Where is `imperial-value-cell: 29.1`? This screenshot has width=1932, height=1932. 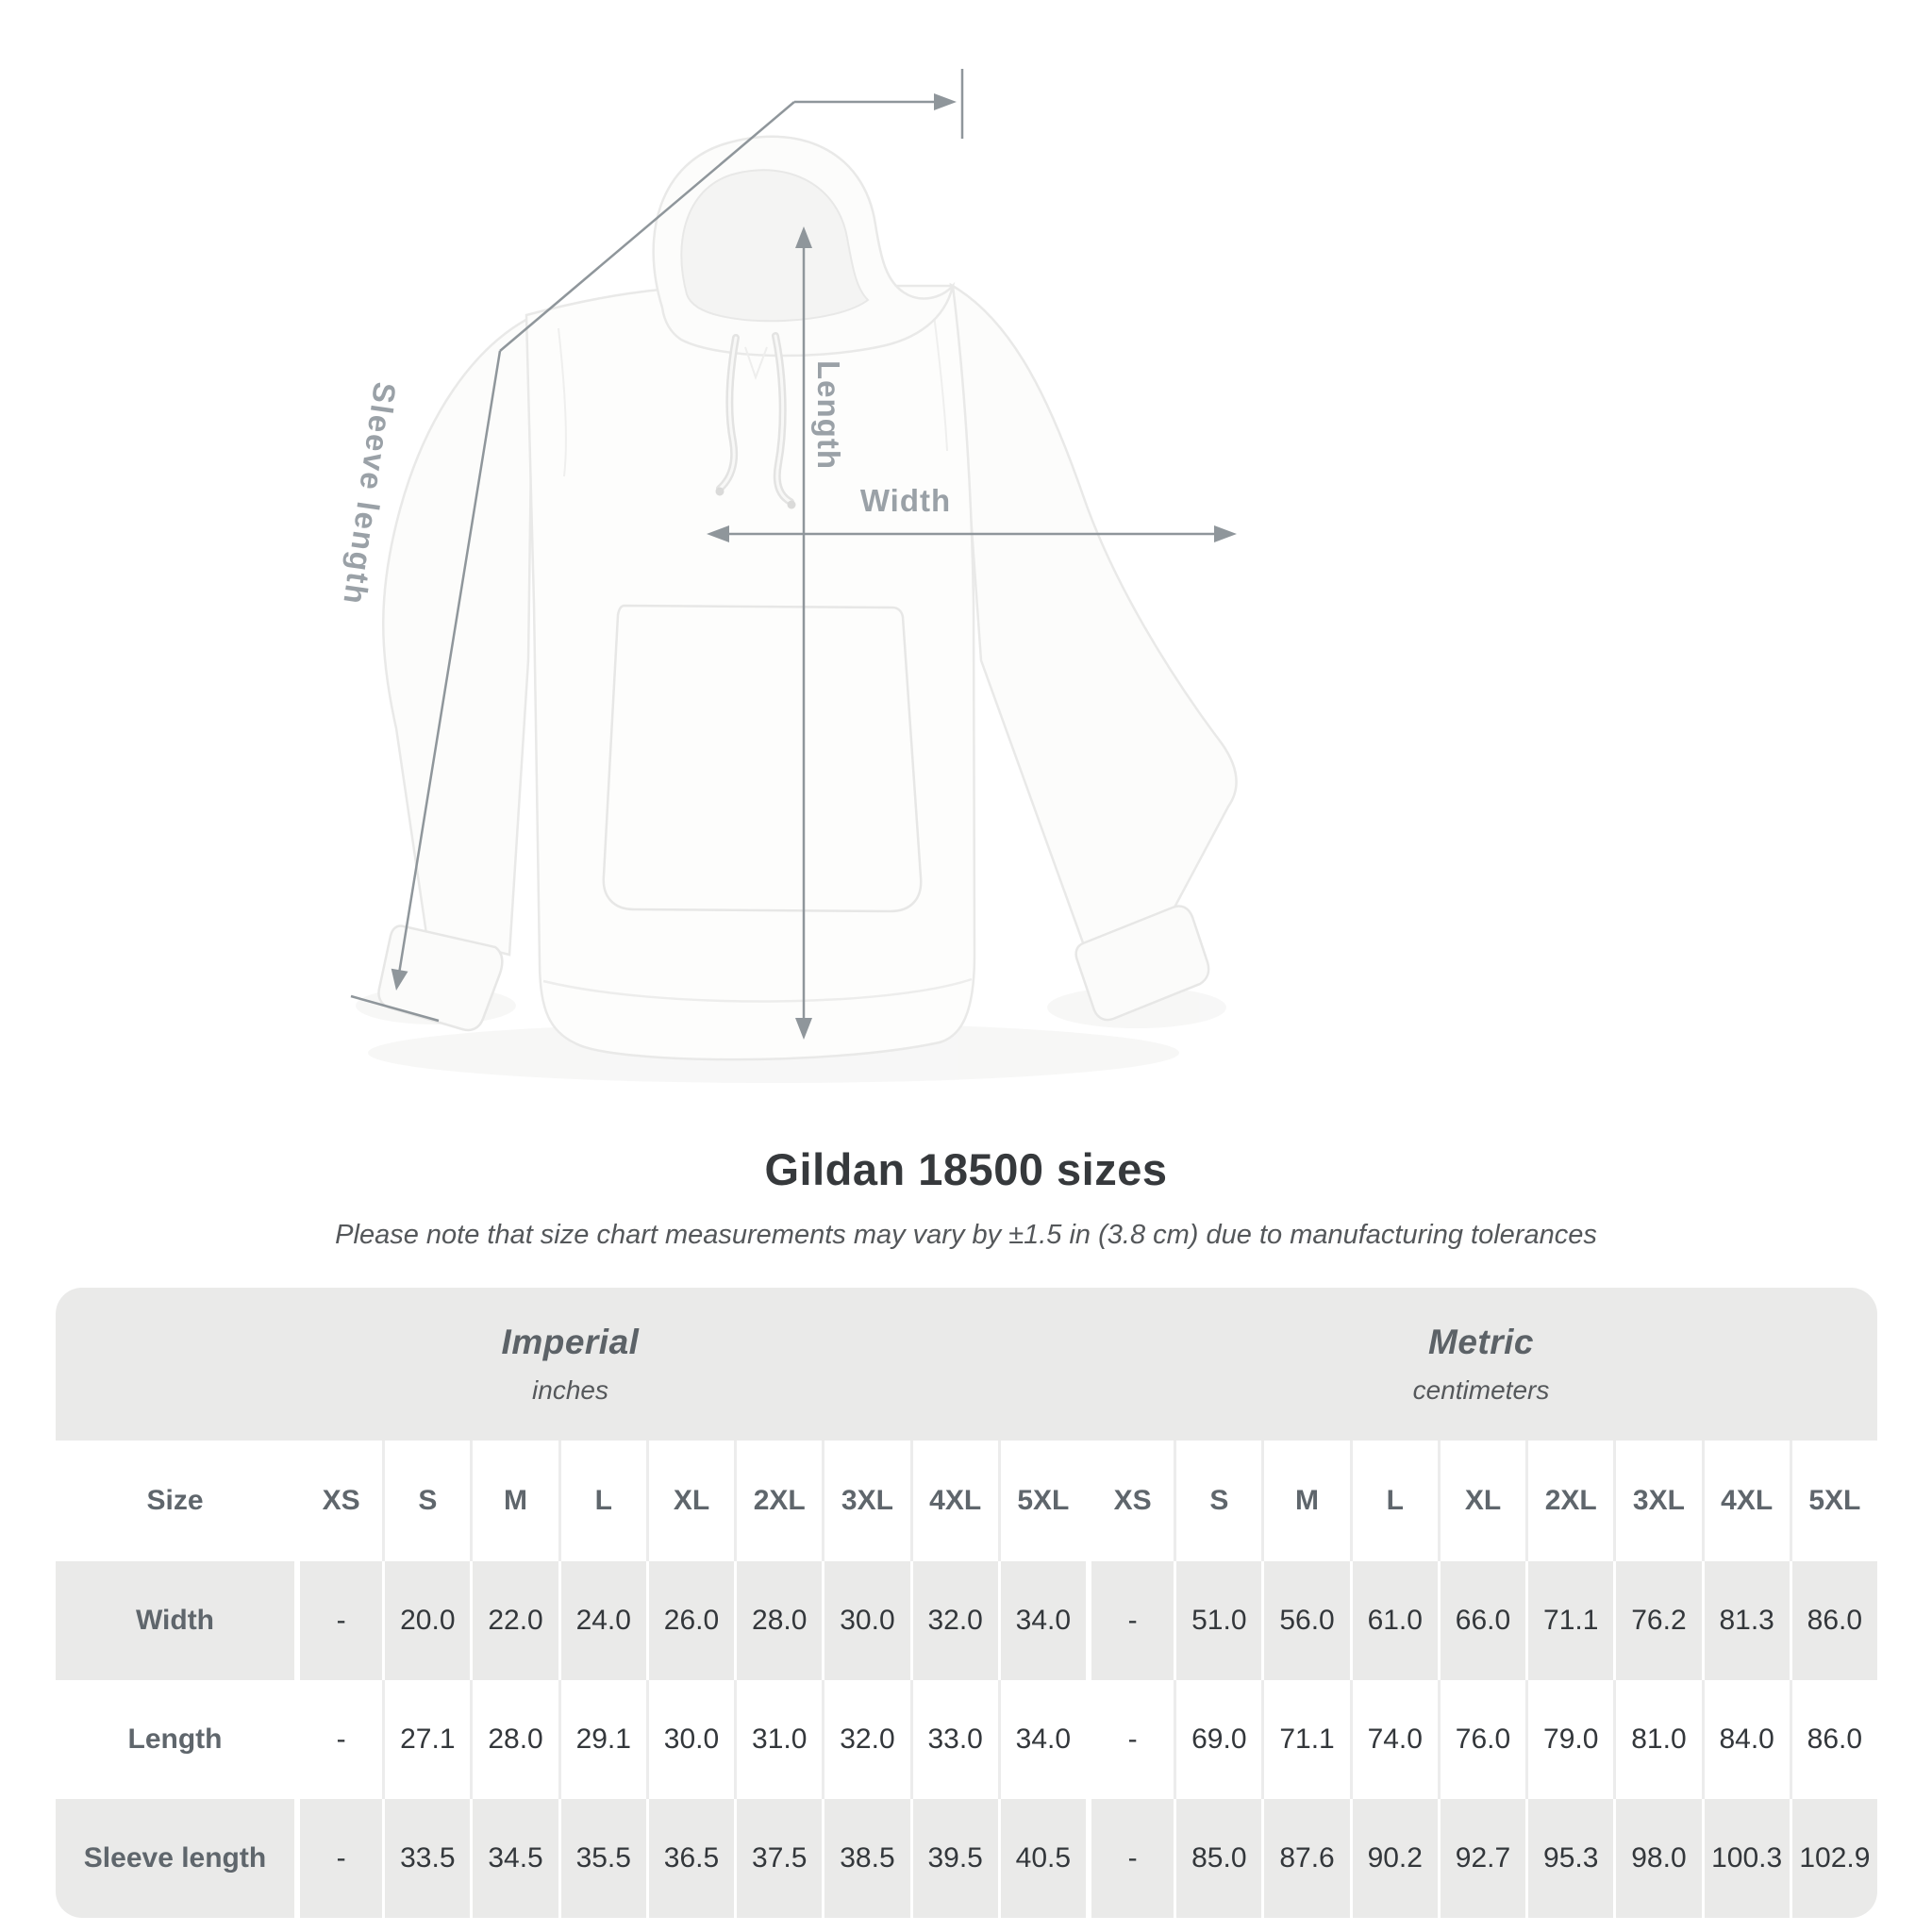 imperial-value-cell: 29.1 is located at coordinates (602, 1740).